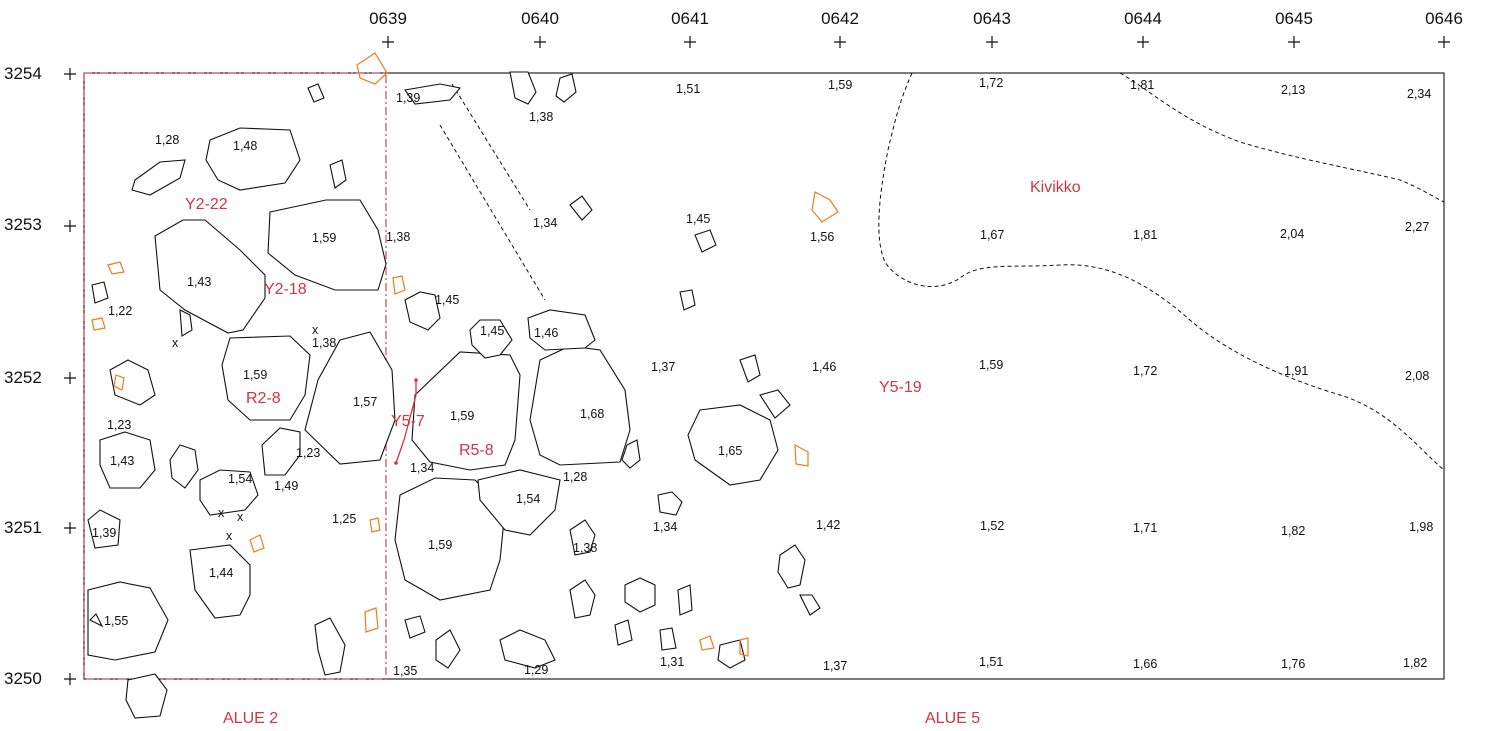 This screenshot has width=1485, height=731. I want to click on elevation: 1,57, so click(365, 402).